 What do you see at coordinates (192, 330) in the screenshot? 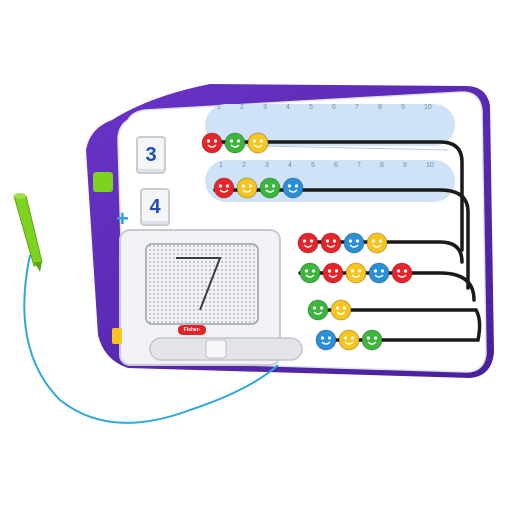
I see `brand-logo: Fisher-Price` at bounding box center [192, 330].